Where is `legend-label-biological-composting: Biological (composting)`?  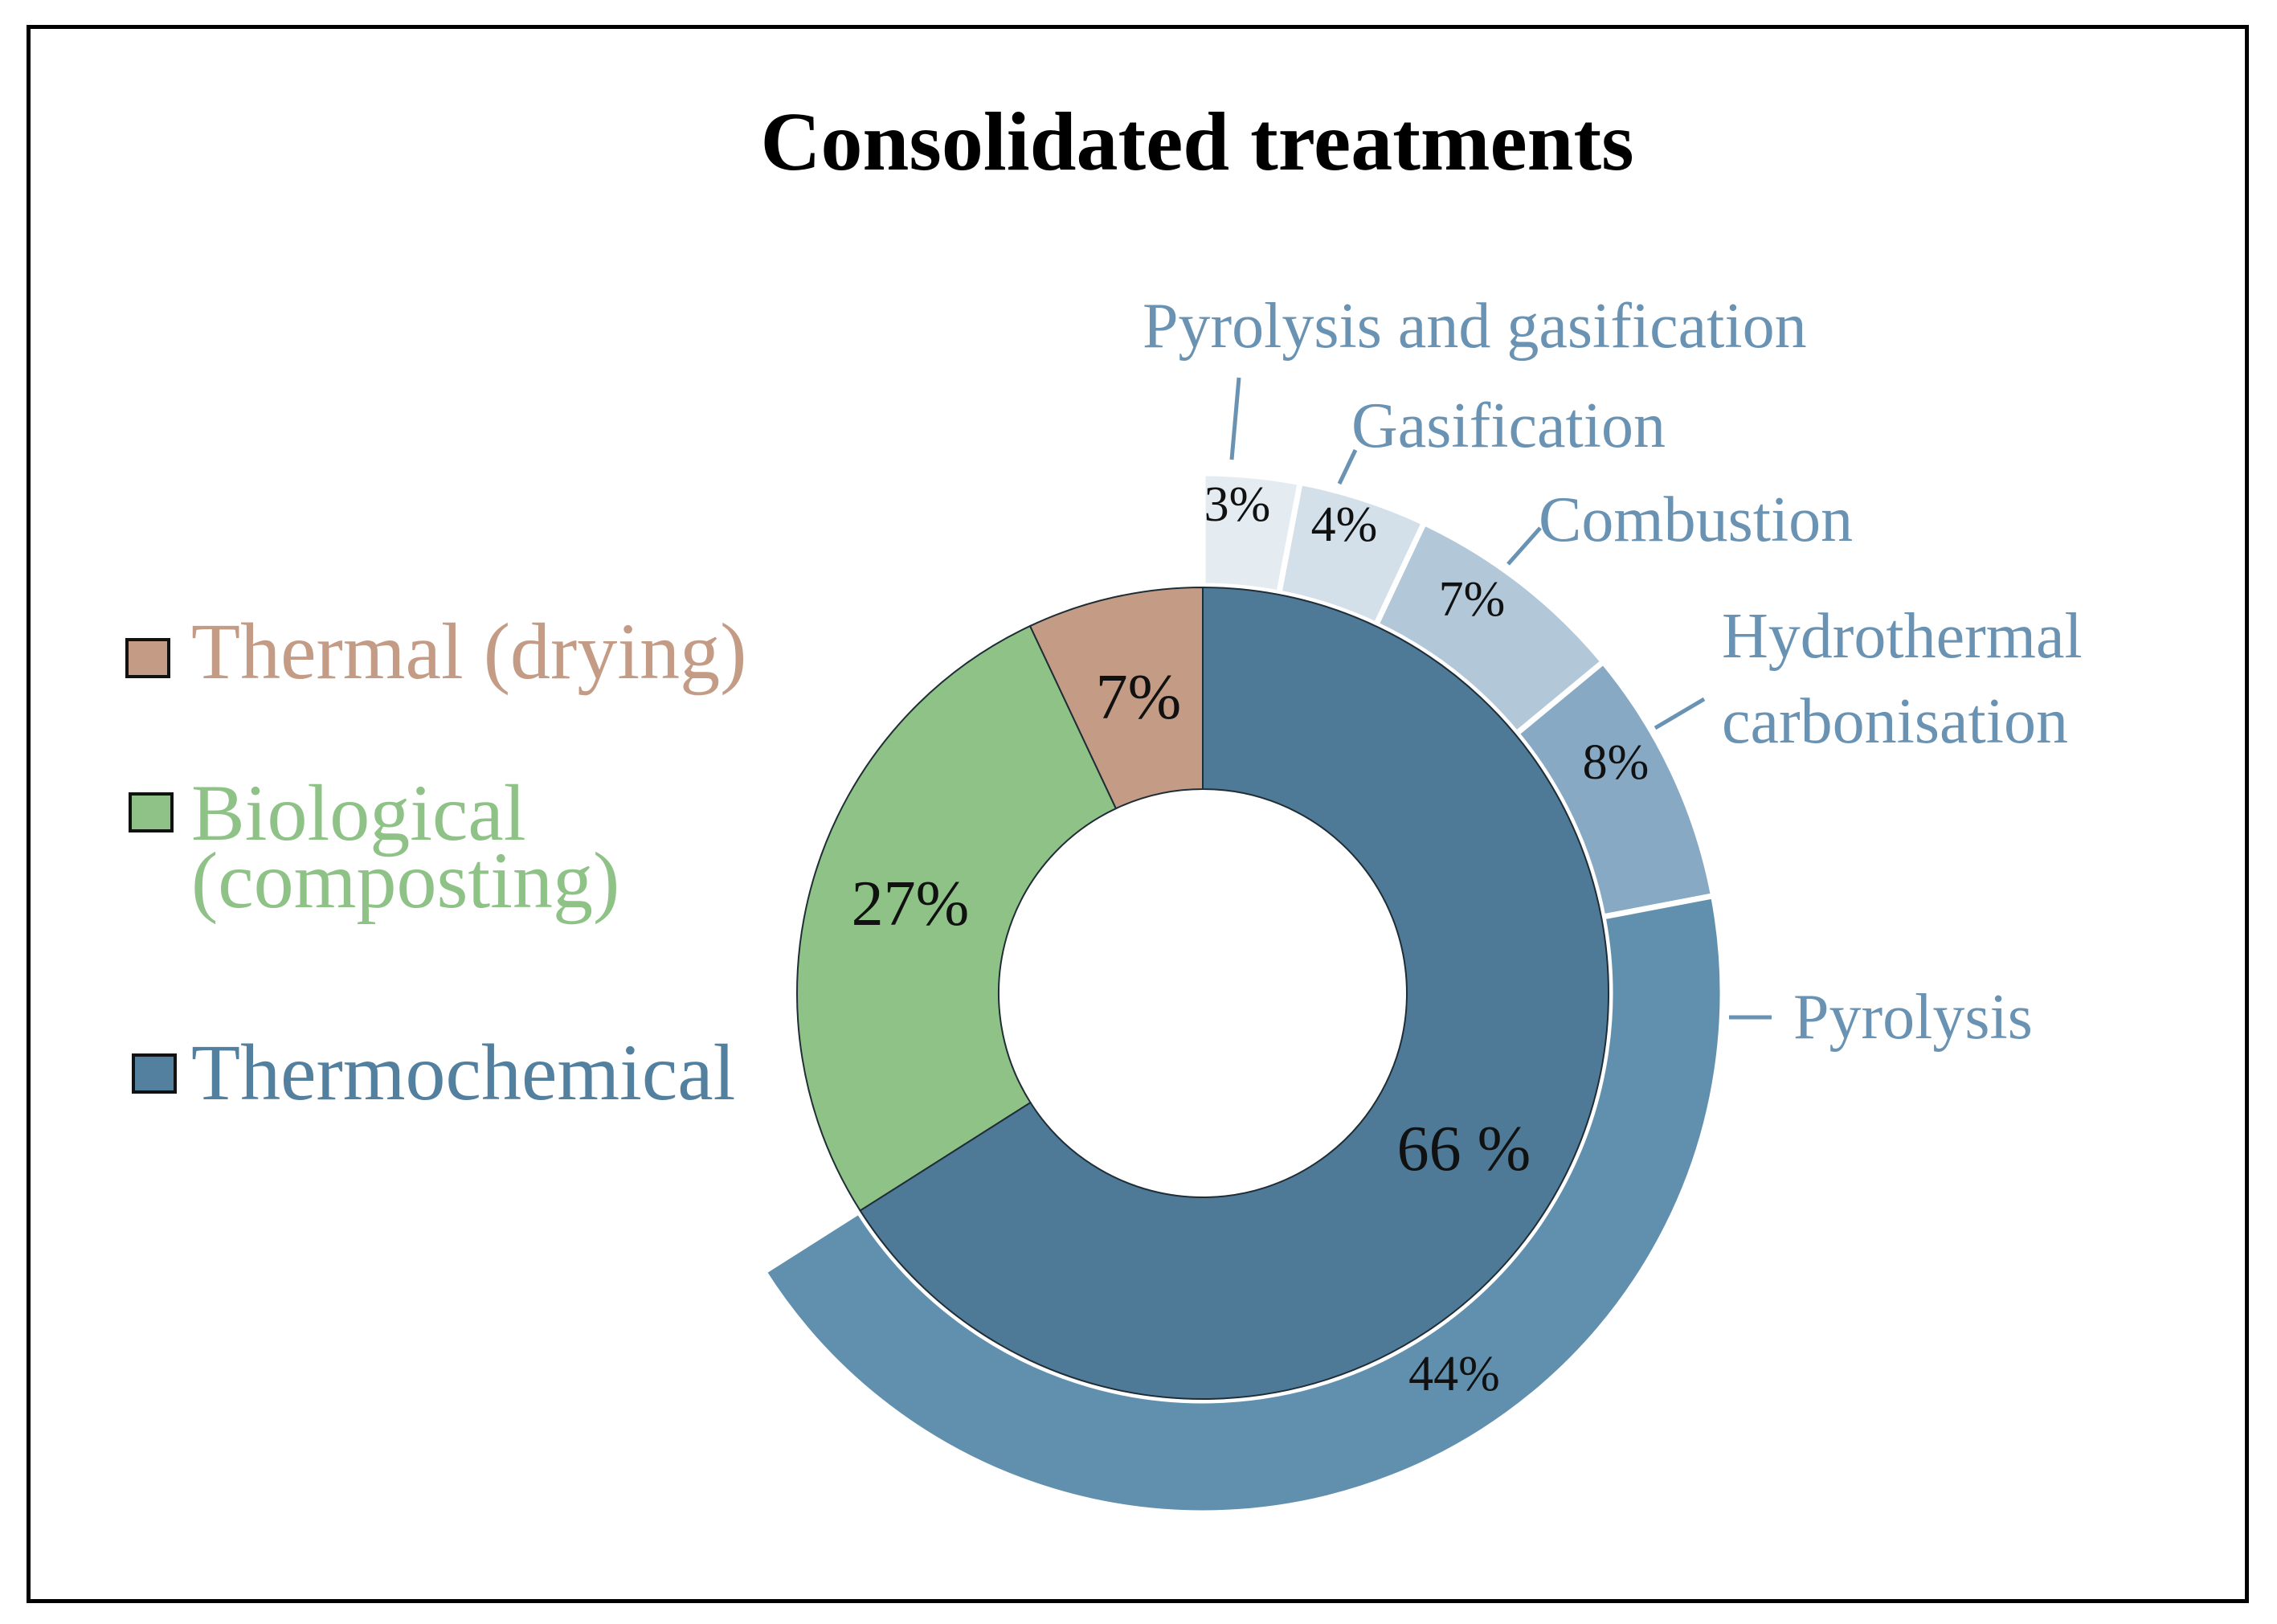 legend-label-biological-composting: Biological (composting) is located at coordinates (405, 846).